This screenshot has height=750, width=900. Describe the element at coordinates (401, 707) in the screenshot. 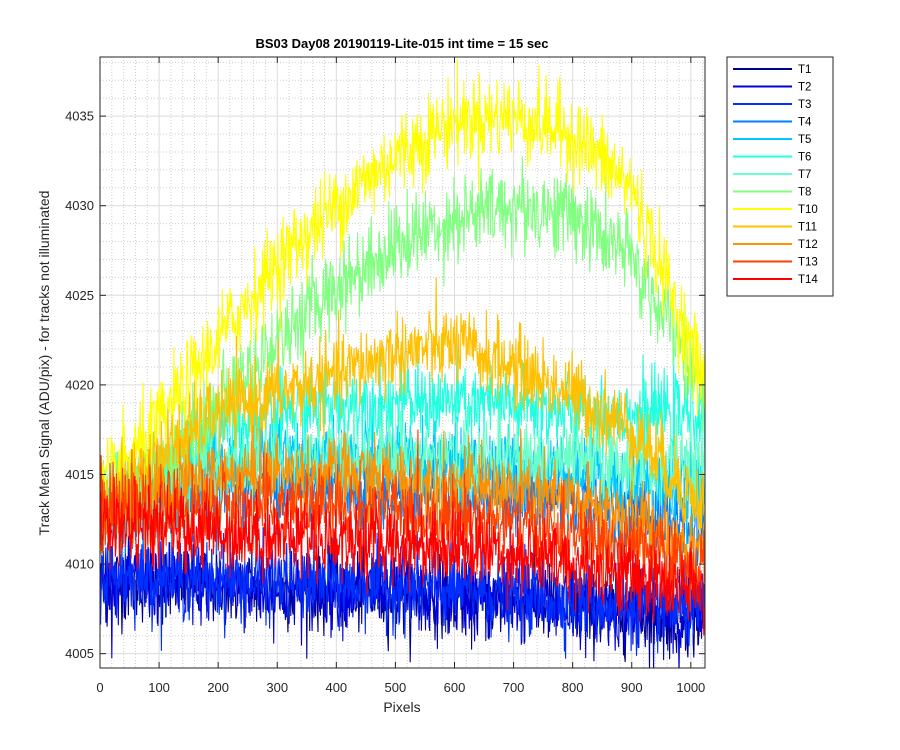

I see `x-axis-label: Pixels` at that location.